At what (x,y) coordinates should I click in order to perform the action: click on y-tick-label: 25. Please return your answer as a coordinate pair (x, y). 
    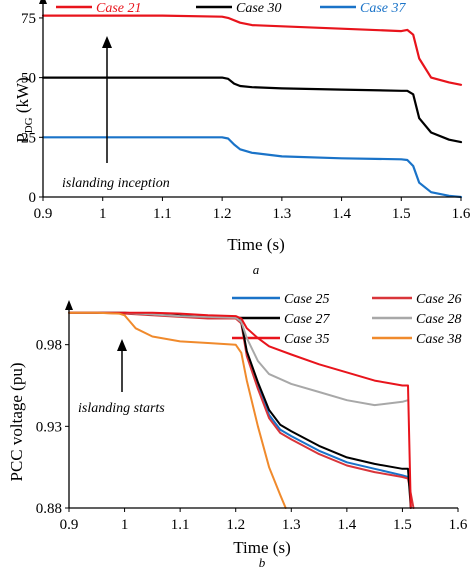
    Looking at the image, I should click on (28, 138).